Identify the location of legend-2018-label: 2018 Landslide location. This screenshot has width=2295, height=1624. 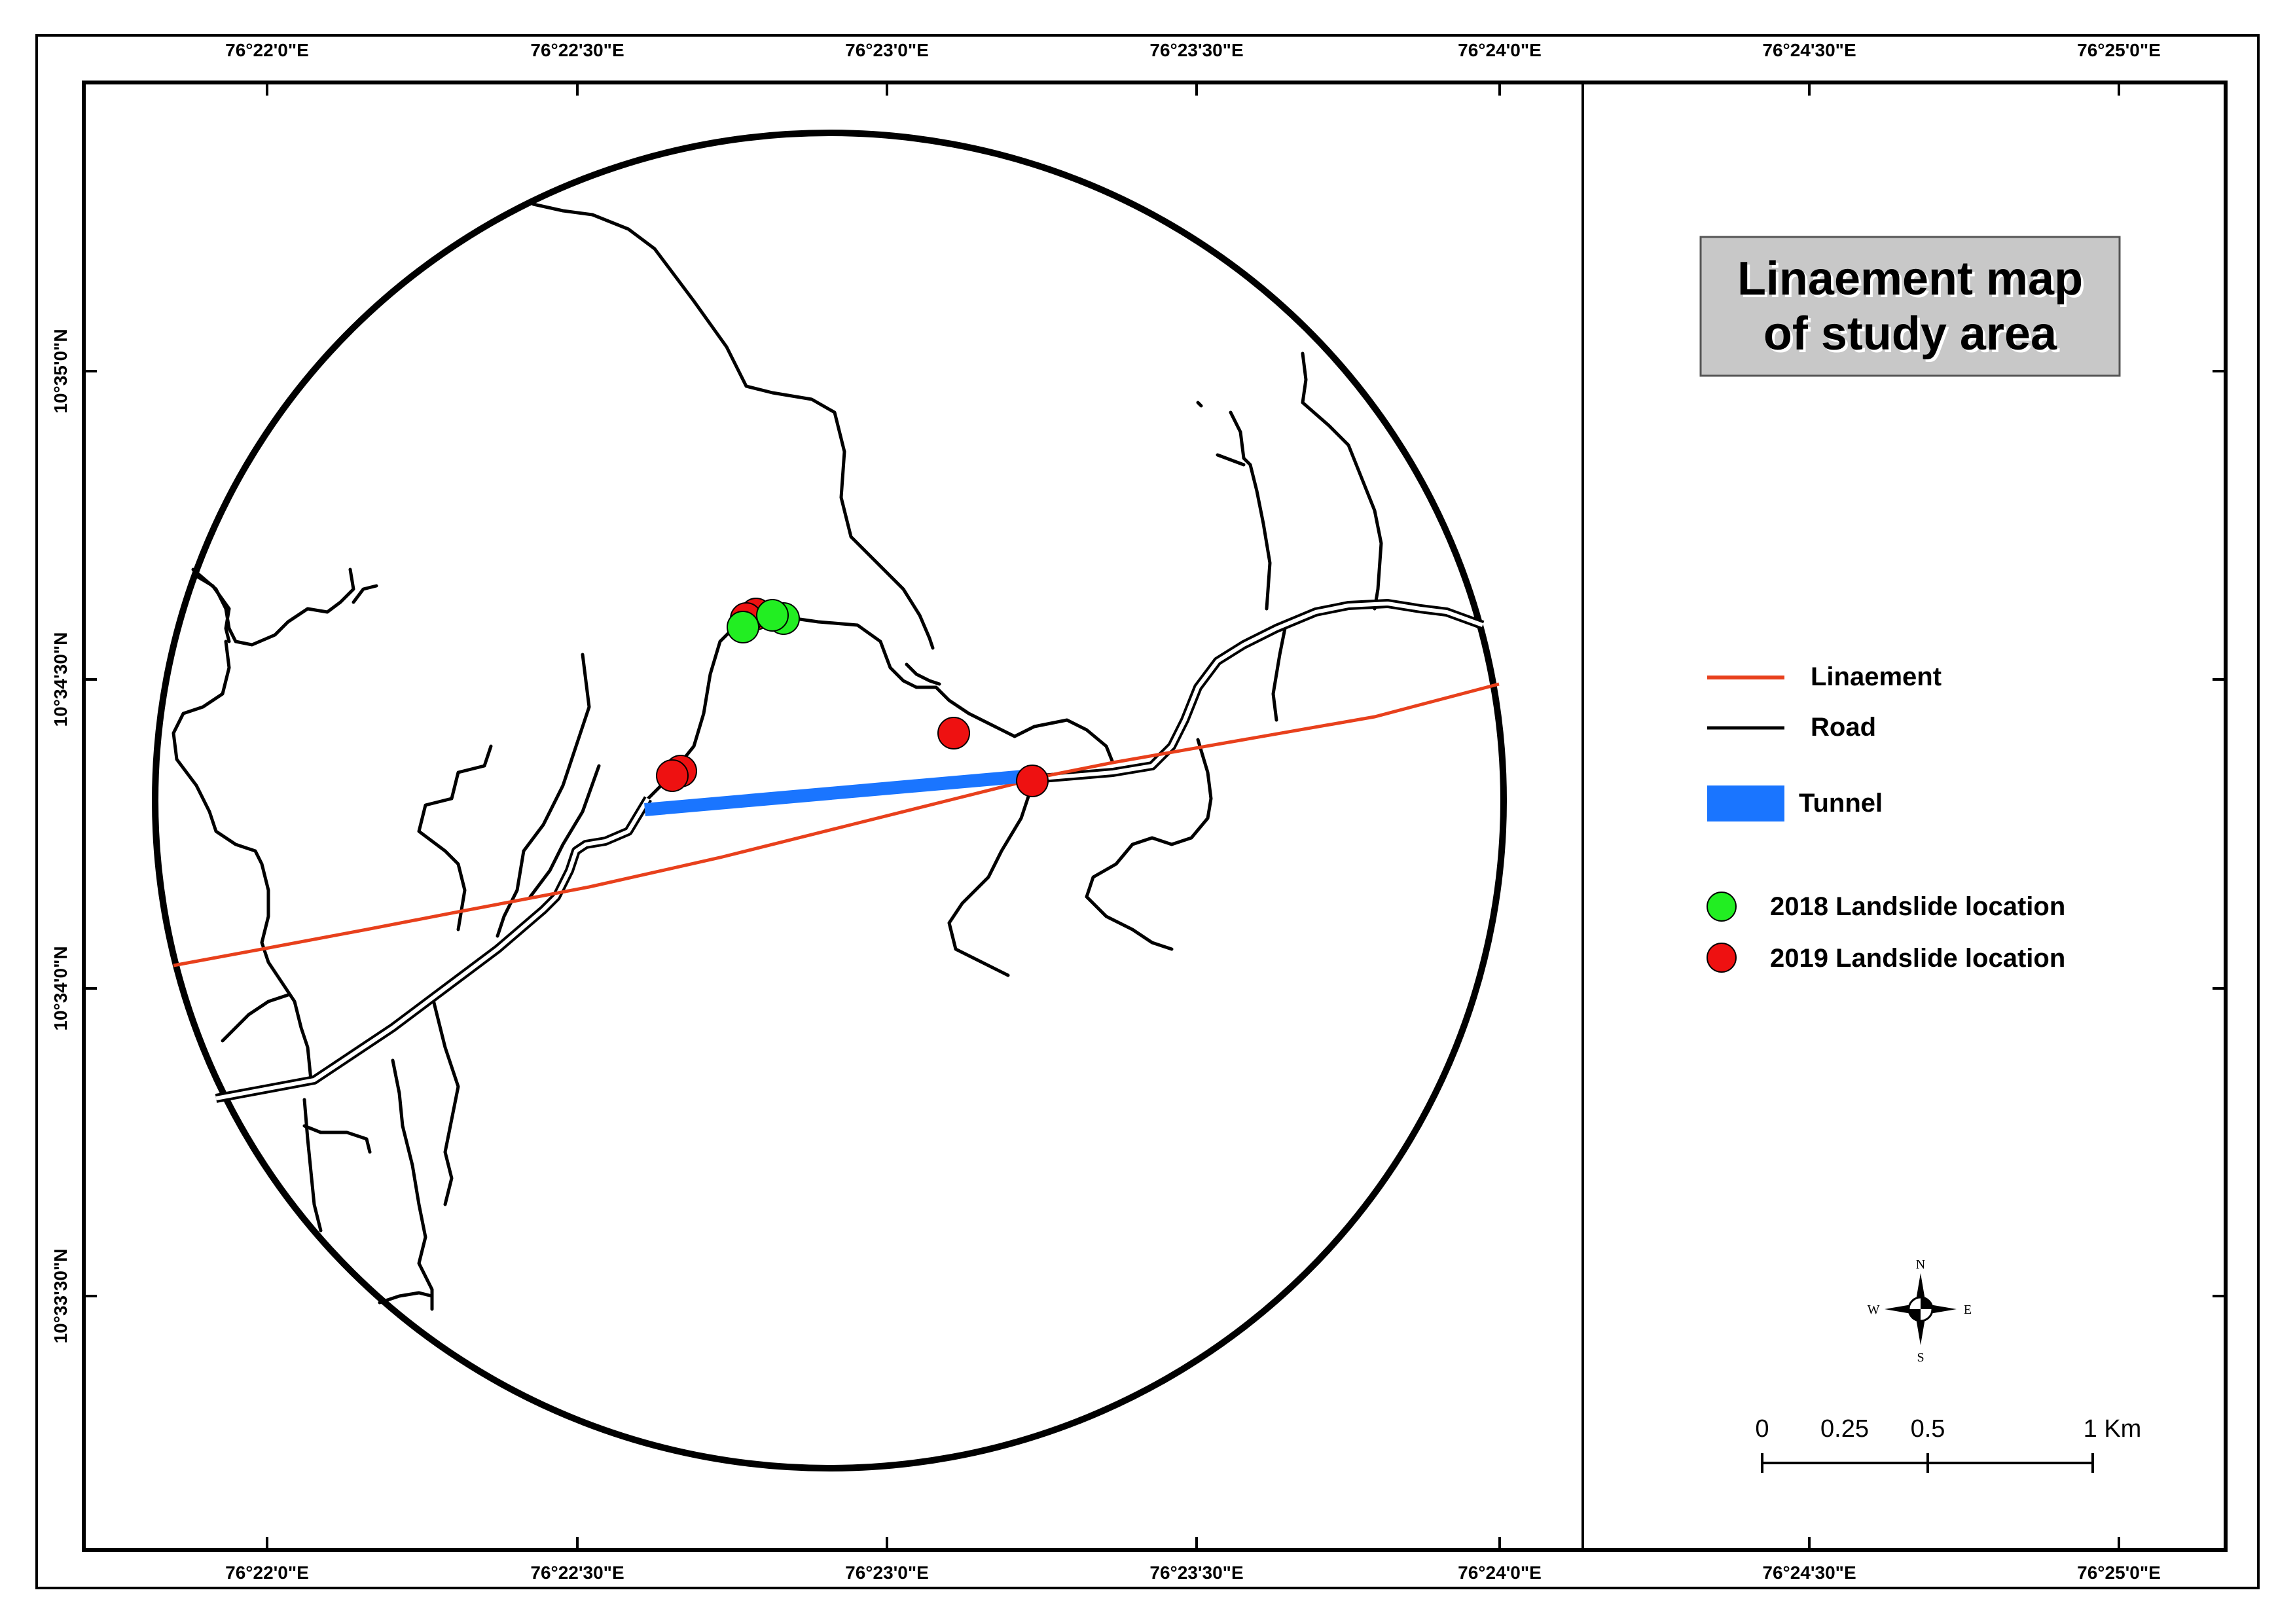
(1918, 906).